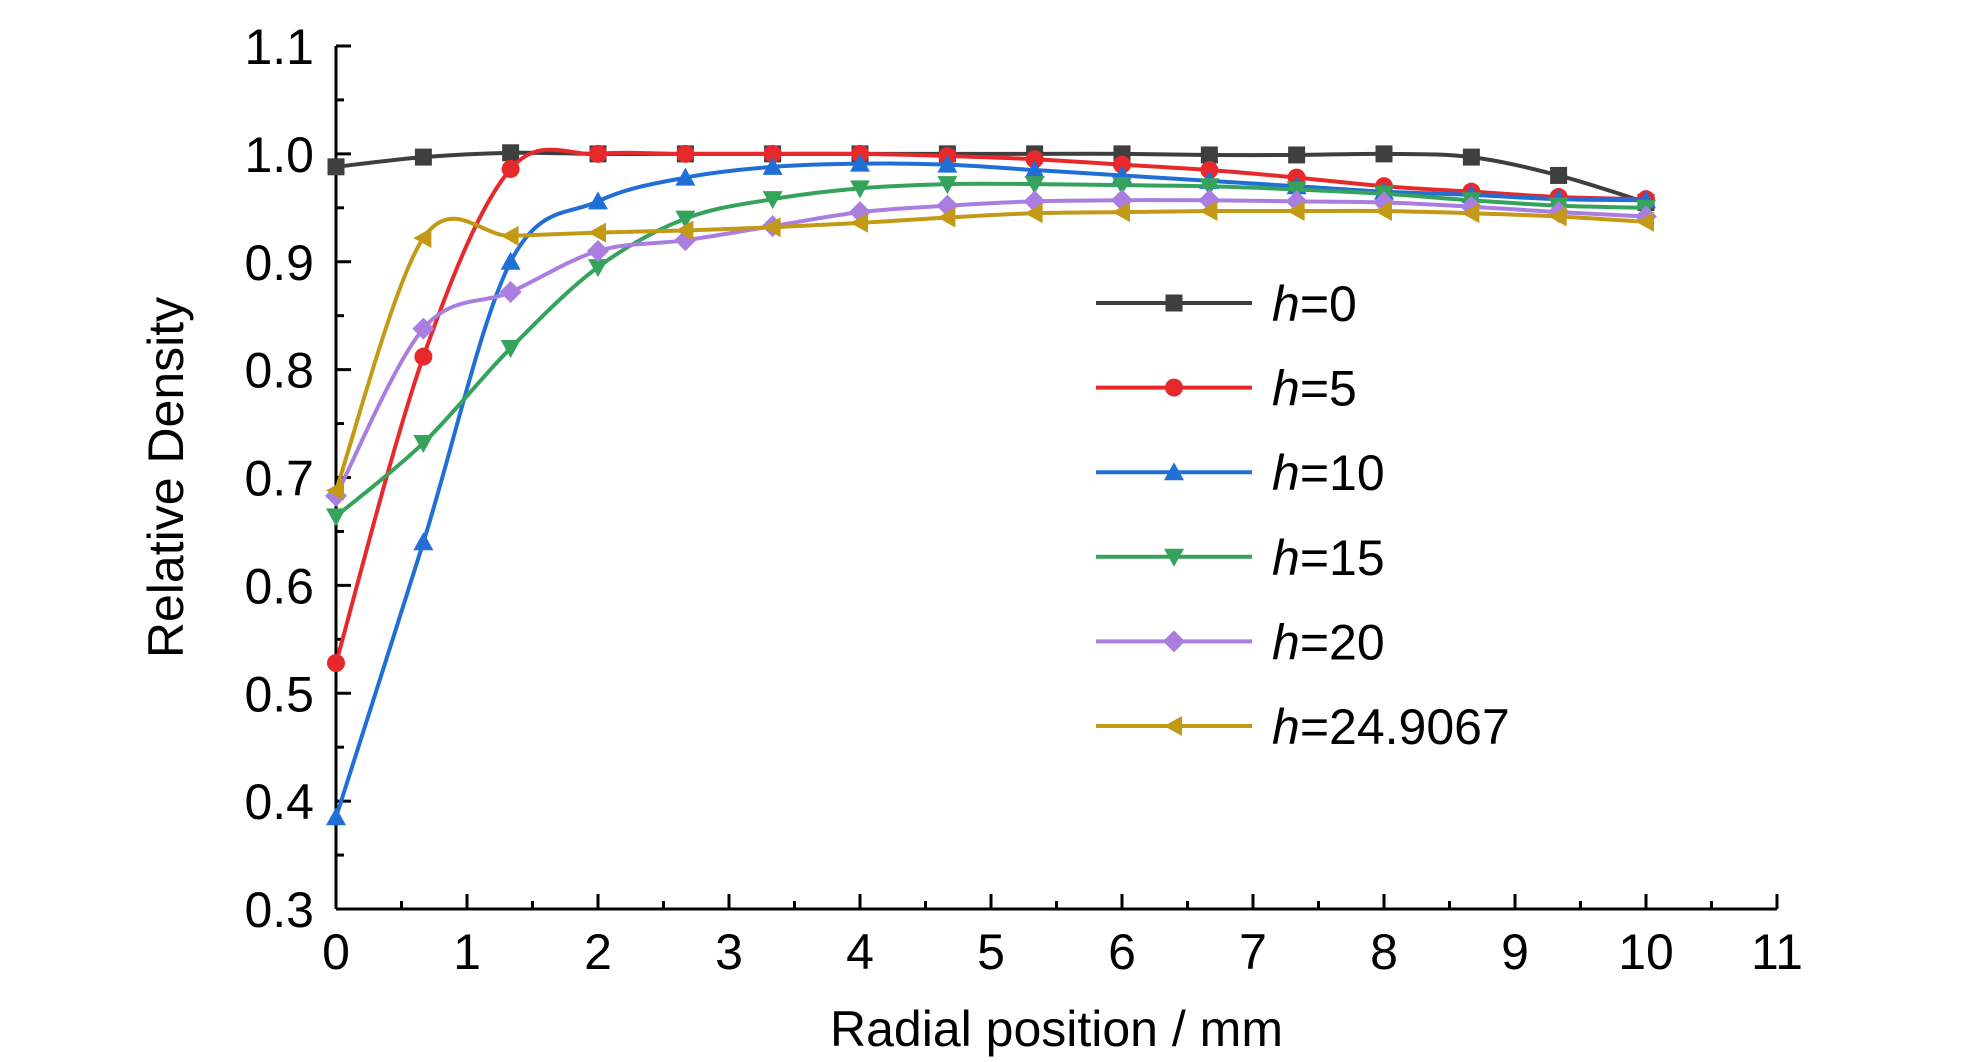 This screenshot has width=1984, height=1062. What do you see at coordinates (598, 952) in the screenshot?
I see `x-tick-label: 2` at bounding box center [598, 952].